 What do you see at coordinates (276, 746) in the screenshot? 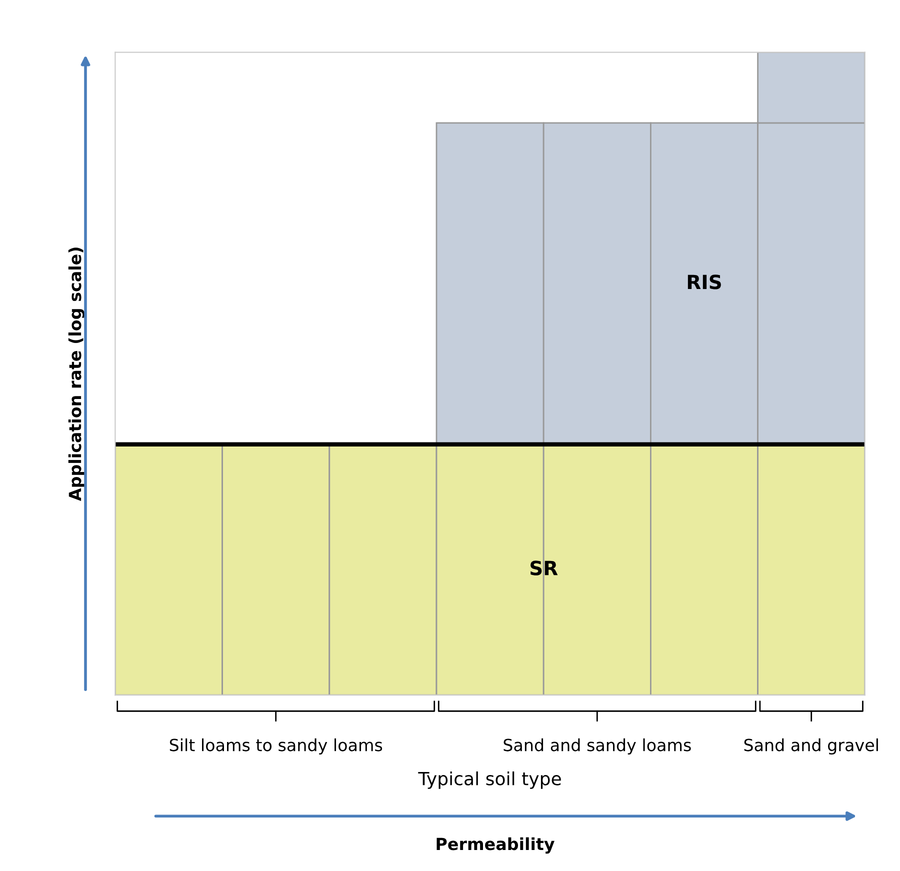
I see `text: Silt loams to sandy loams` at bounding box center [276, 746].